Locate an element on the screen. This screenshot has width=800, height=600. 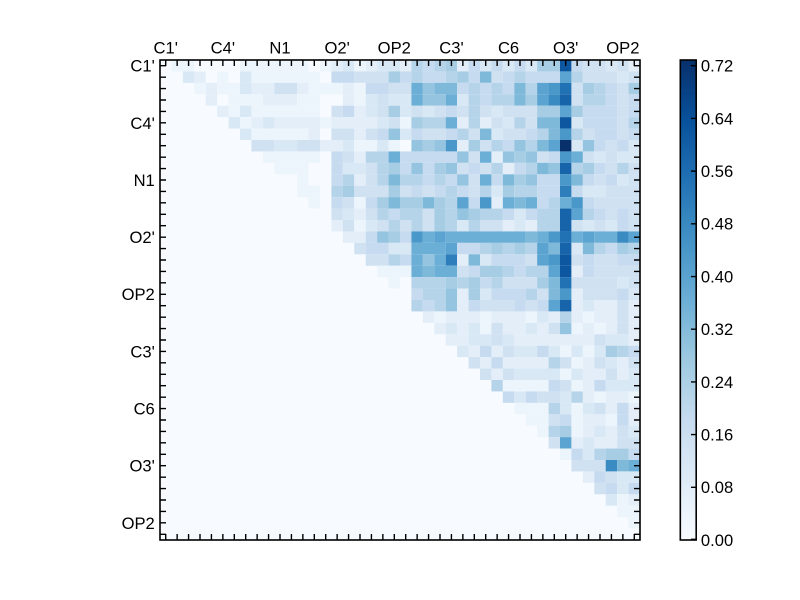
svg-text: 0.72 is located at coordinates (717, 66).